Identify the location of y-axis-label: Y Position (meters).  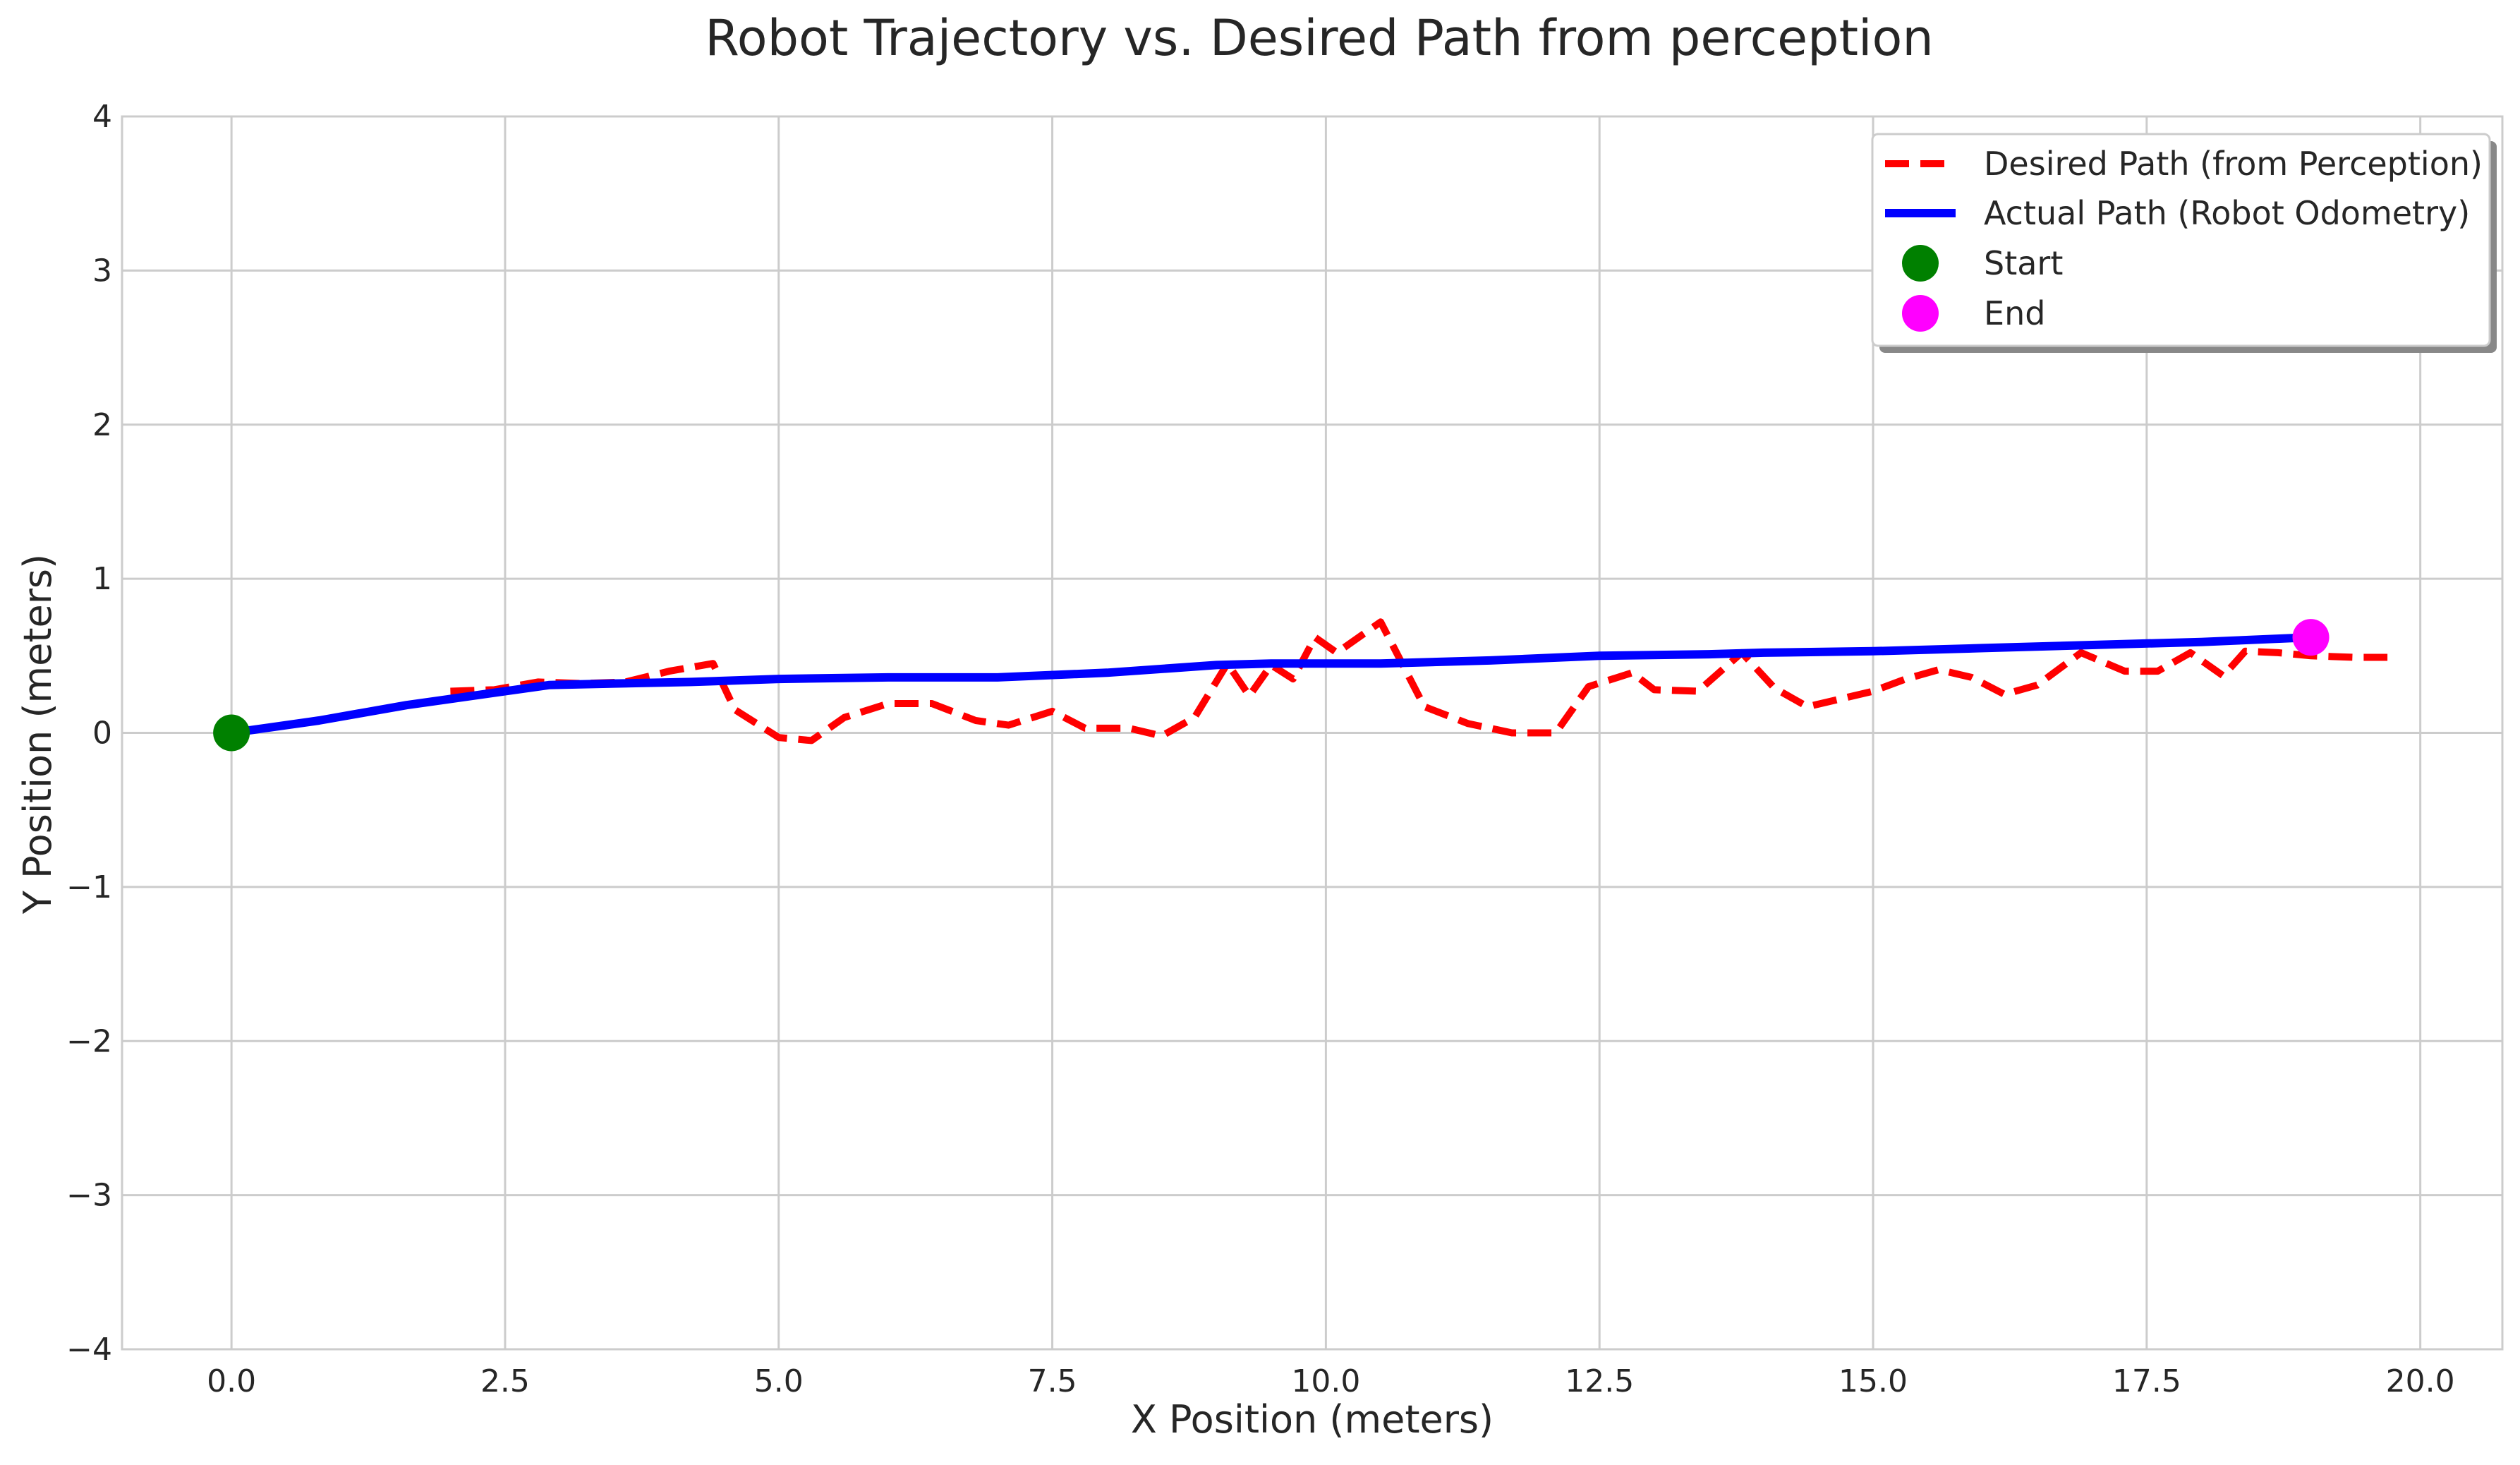
(38, 734).